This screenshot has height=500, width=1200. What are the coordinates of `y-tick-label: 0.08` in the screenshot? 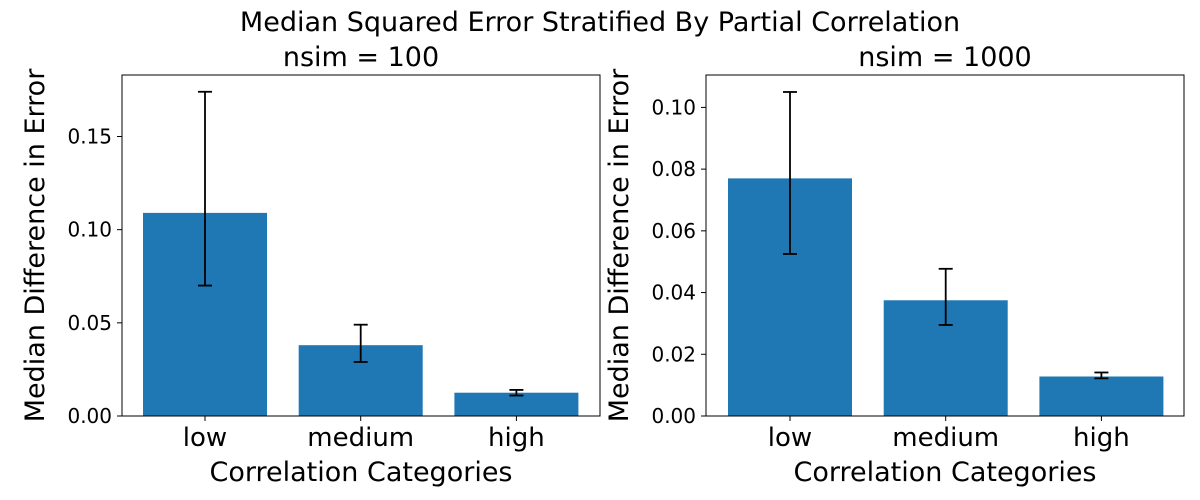 It's located at (673, 169).